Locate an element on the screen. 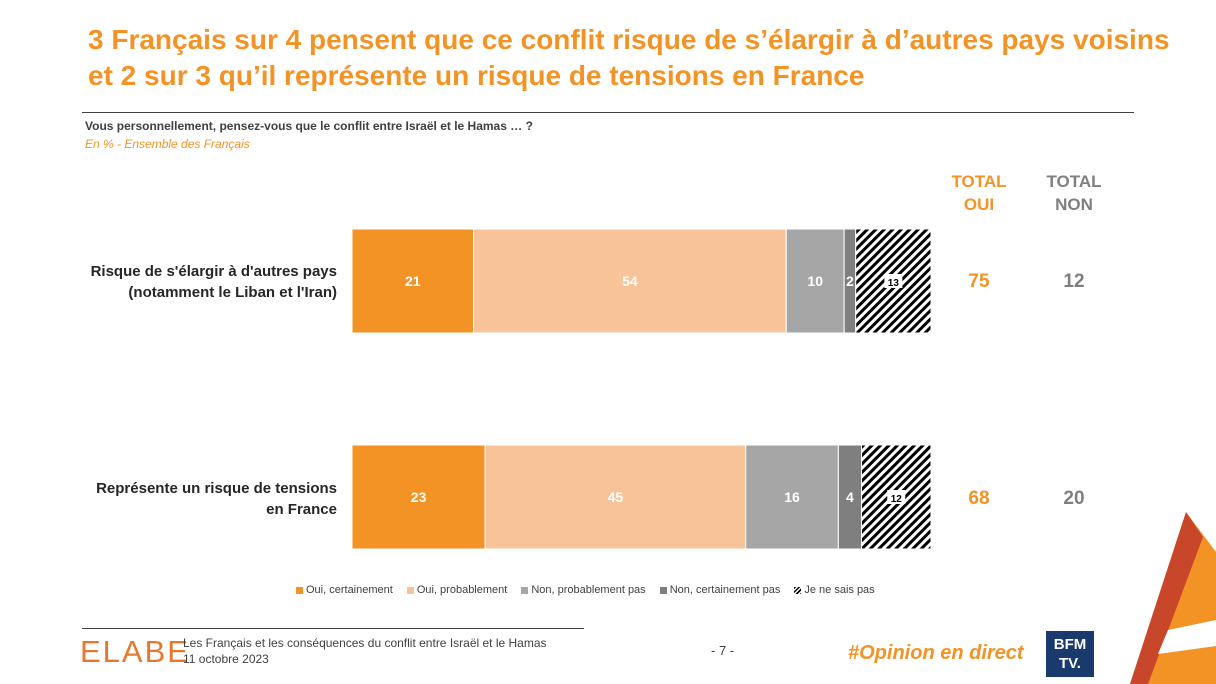  data-label-oui-probablement-row-2: 45 is located at coordinates (616, 497).